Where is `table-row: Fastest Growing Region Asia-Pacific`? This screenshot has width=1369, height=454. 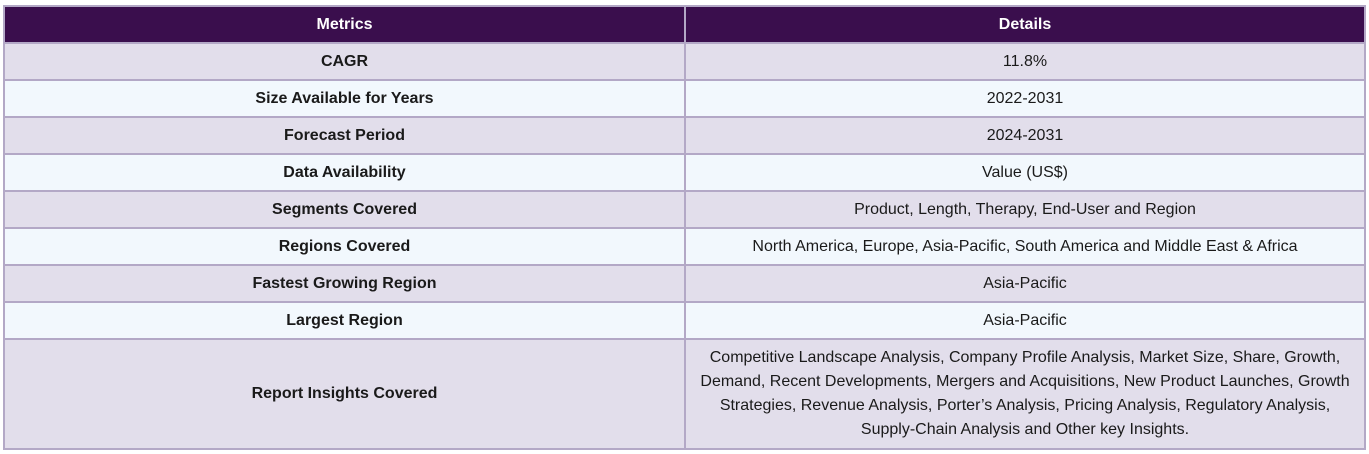
table-row: Fastest Growing Region Asia-Pacific is located at coordinates (684, 283).